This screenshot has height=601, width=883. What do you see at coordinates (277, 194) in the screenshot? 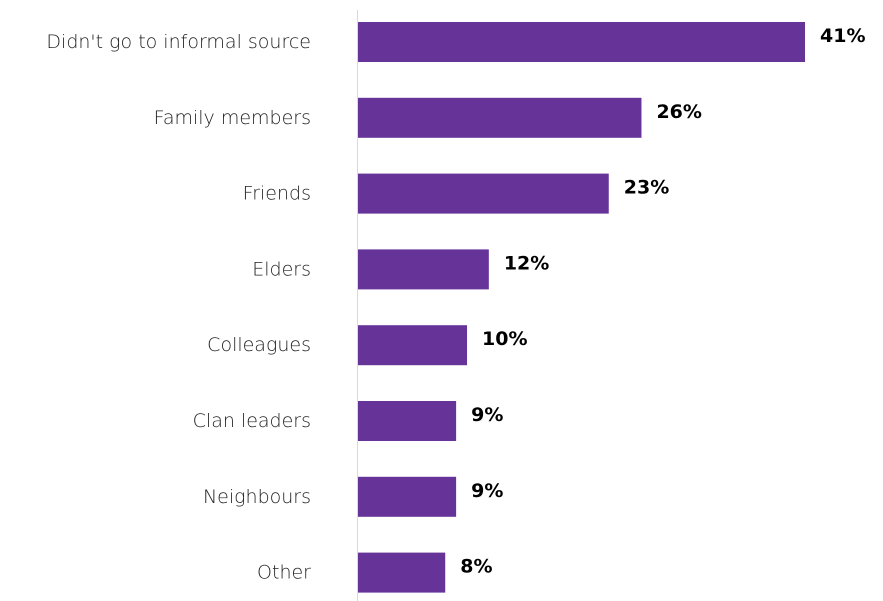
I see `category-label: Friends` at bounding box center [277, 194].